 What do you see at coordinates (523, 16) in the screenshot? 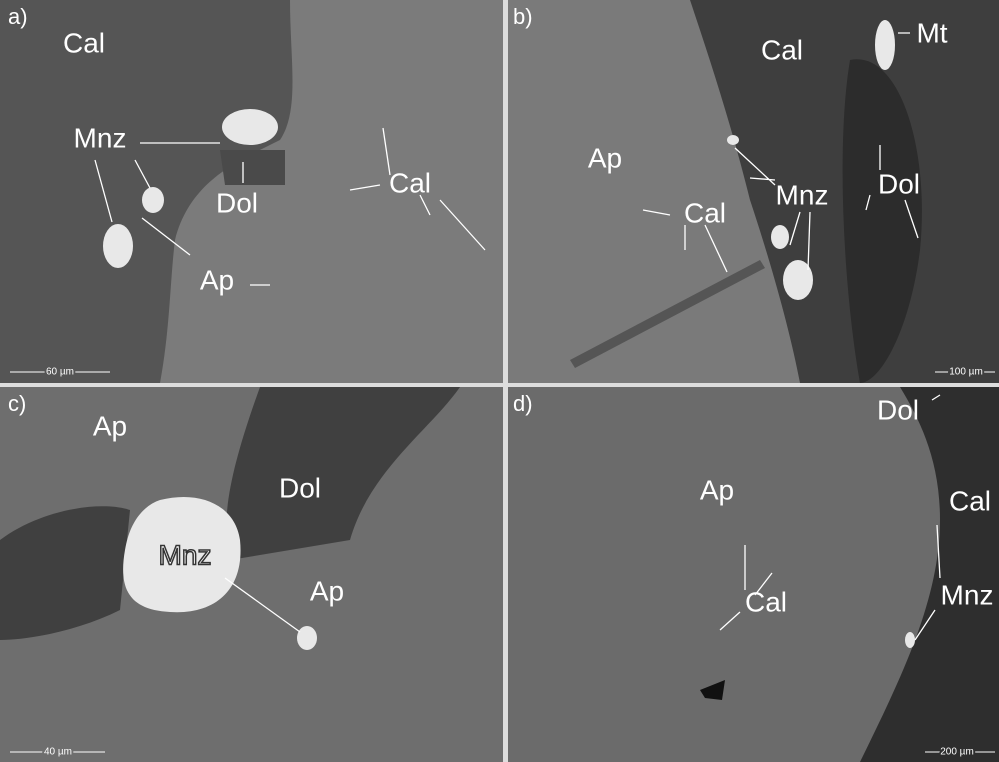
I see `panel-label: b)` at bounding box center [523, 16].